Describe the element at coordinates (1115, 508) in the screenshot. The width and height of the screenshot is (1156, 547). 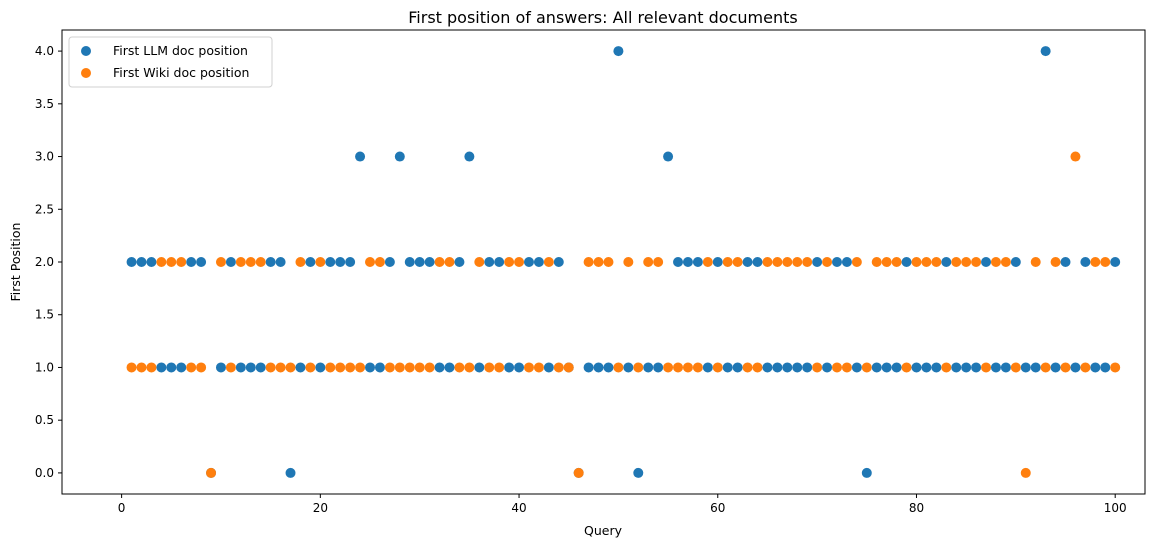
I see `x-tick-label: 100` at that location.